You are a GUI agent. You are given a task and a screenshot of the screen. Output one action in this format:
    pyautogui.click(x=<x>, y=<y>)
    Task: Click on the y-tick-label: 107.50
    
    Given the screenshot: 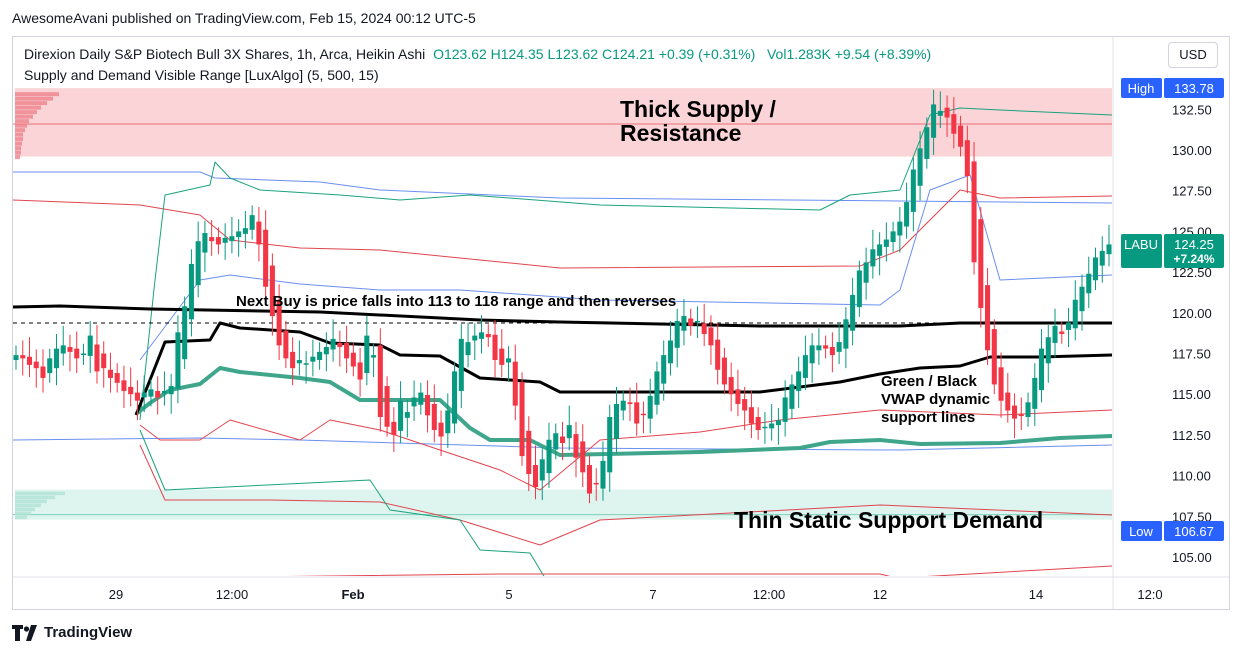 What is the action you would take?
    pyautogui.click(x=1192, y=516)
    